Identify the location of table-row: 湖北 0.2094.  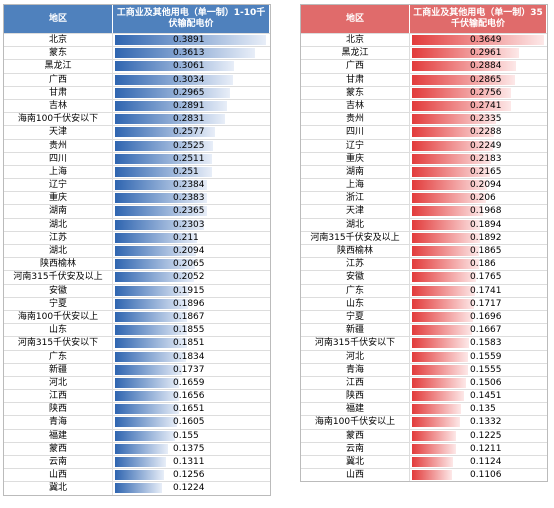
(137, 251).